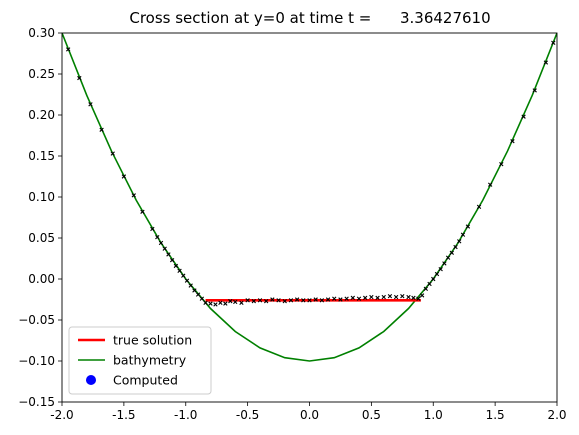 The width and height of the screenshot is (579, 435). I want to click on x-tick-label: -1.0, so click(185, 415).